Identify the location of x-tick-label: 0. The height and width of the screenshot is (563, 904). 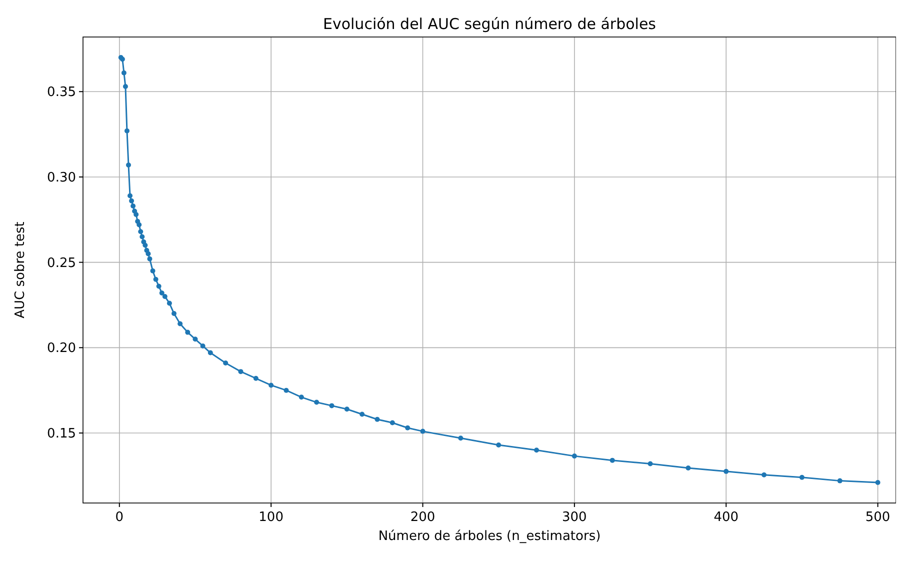
(119, 517).